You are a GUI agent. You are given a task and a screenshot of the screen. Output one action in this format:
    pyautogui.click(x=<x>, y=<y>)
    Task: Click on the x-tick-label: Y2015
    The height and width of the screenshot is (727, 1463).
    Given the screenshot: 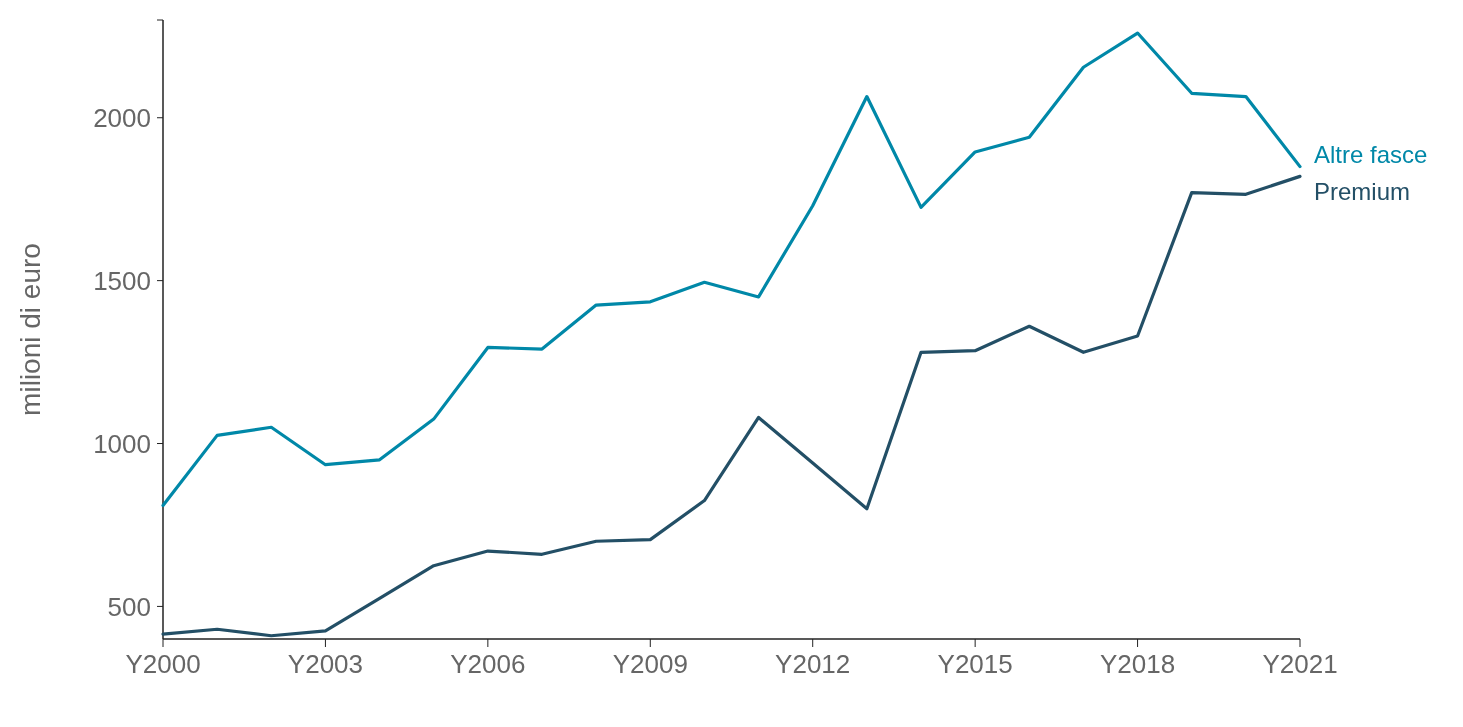 What is the action you would take?
    pyautogui.click(x=975, y=664)
    